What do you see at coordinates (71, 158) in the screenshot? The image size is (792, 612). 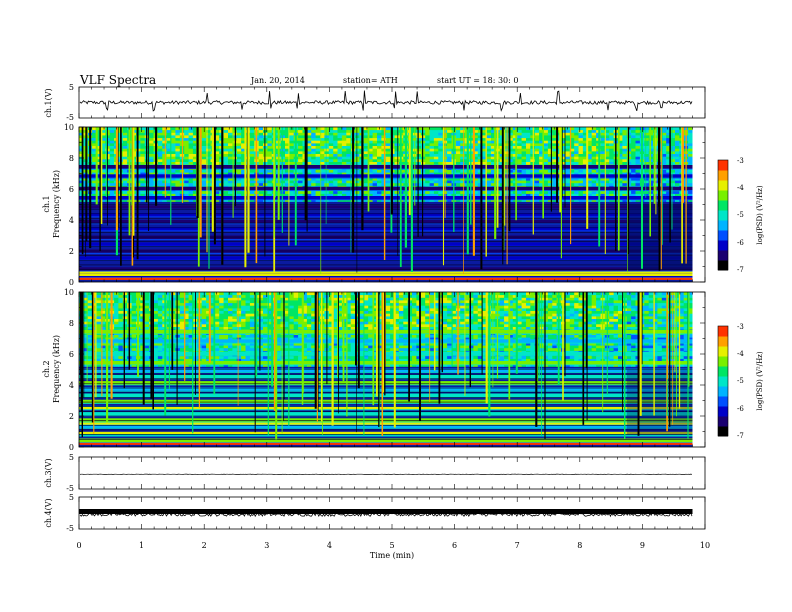 I see `ch1-freq-tick-8: 8` at bounding box center [71, 158].